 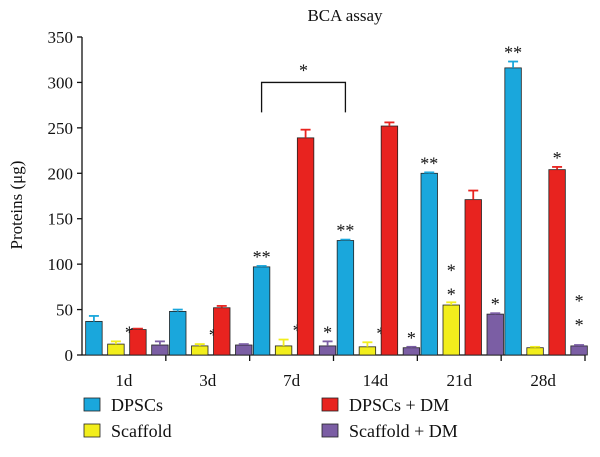 What do you see at coordinates (579, 350) in the screenshot?
I see `bar-scaffold-dm-28d` at bounding box center [579, 350].